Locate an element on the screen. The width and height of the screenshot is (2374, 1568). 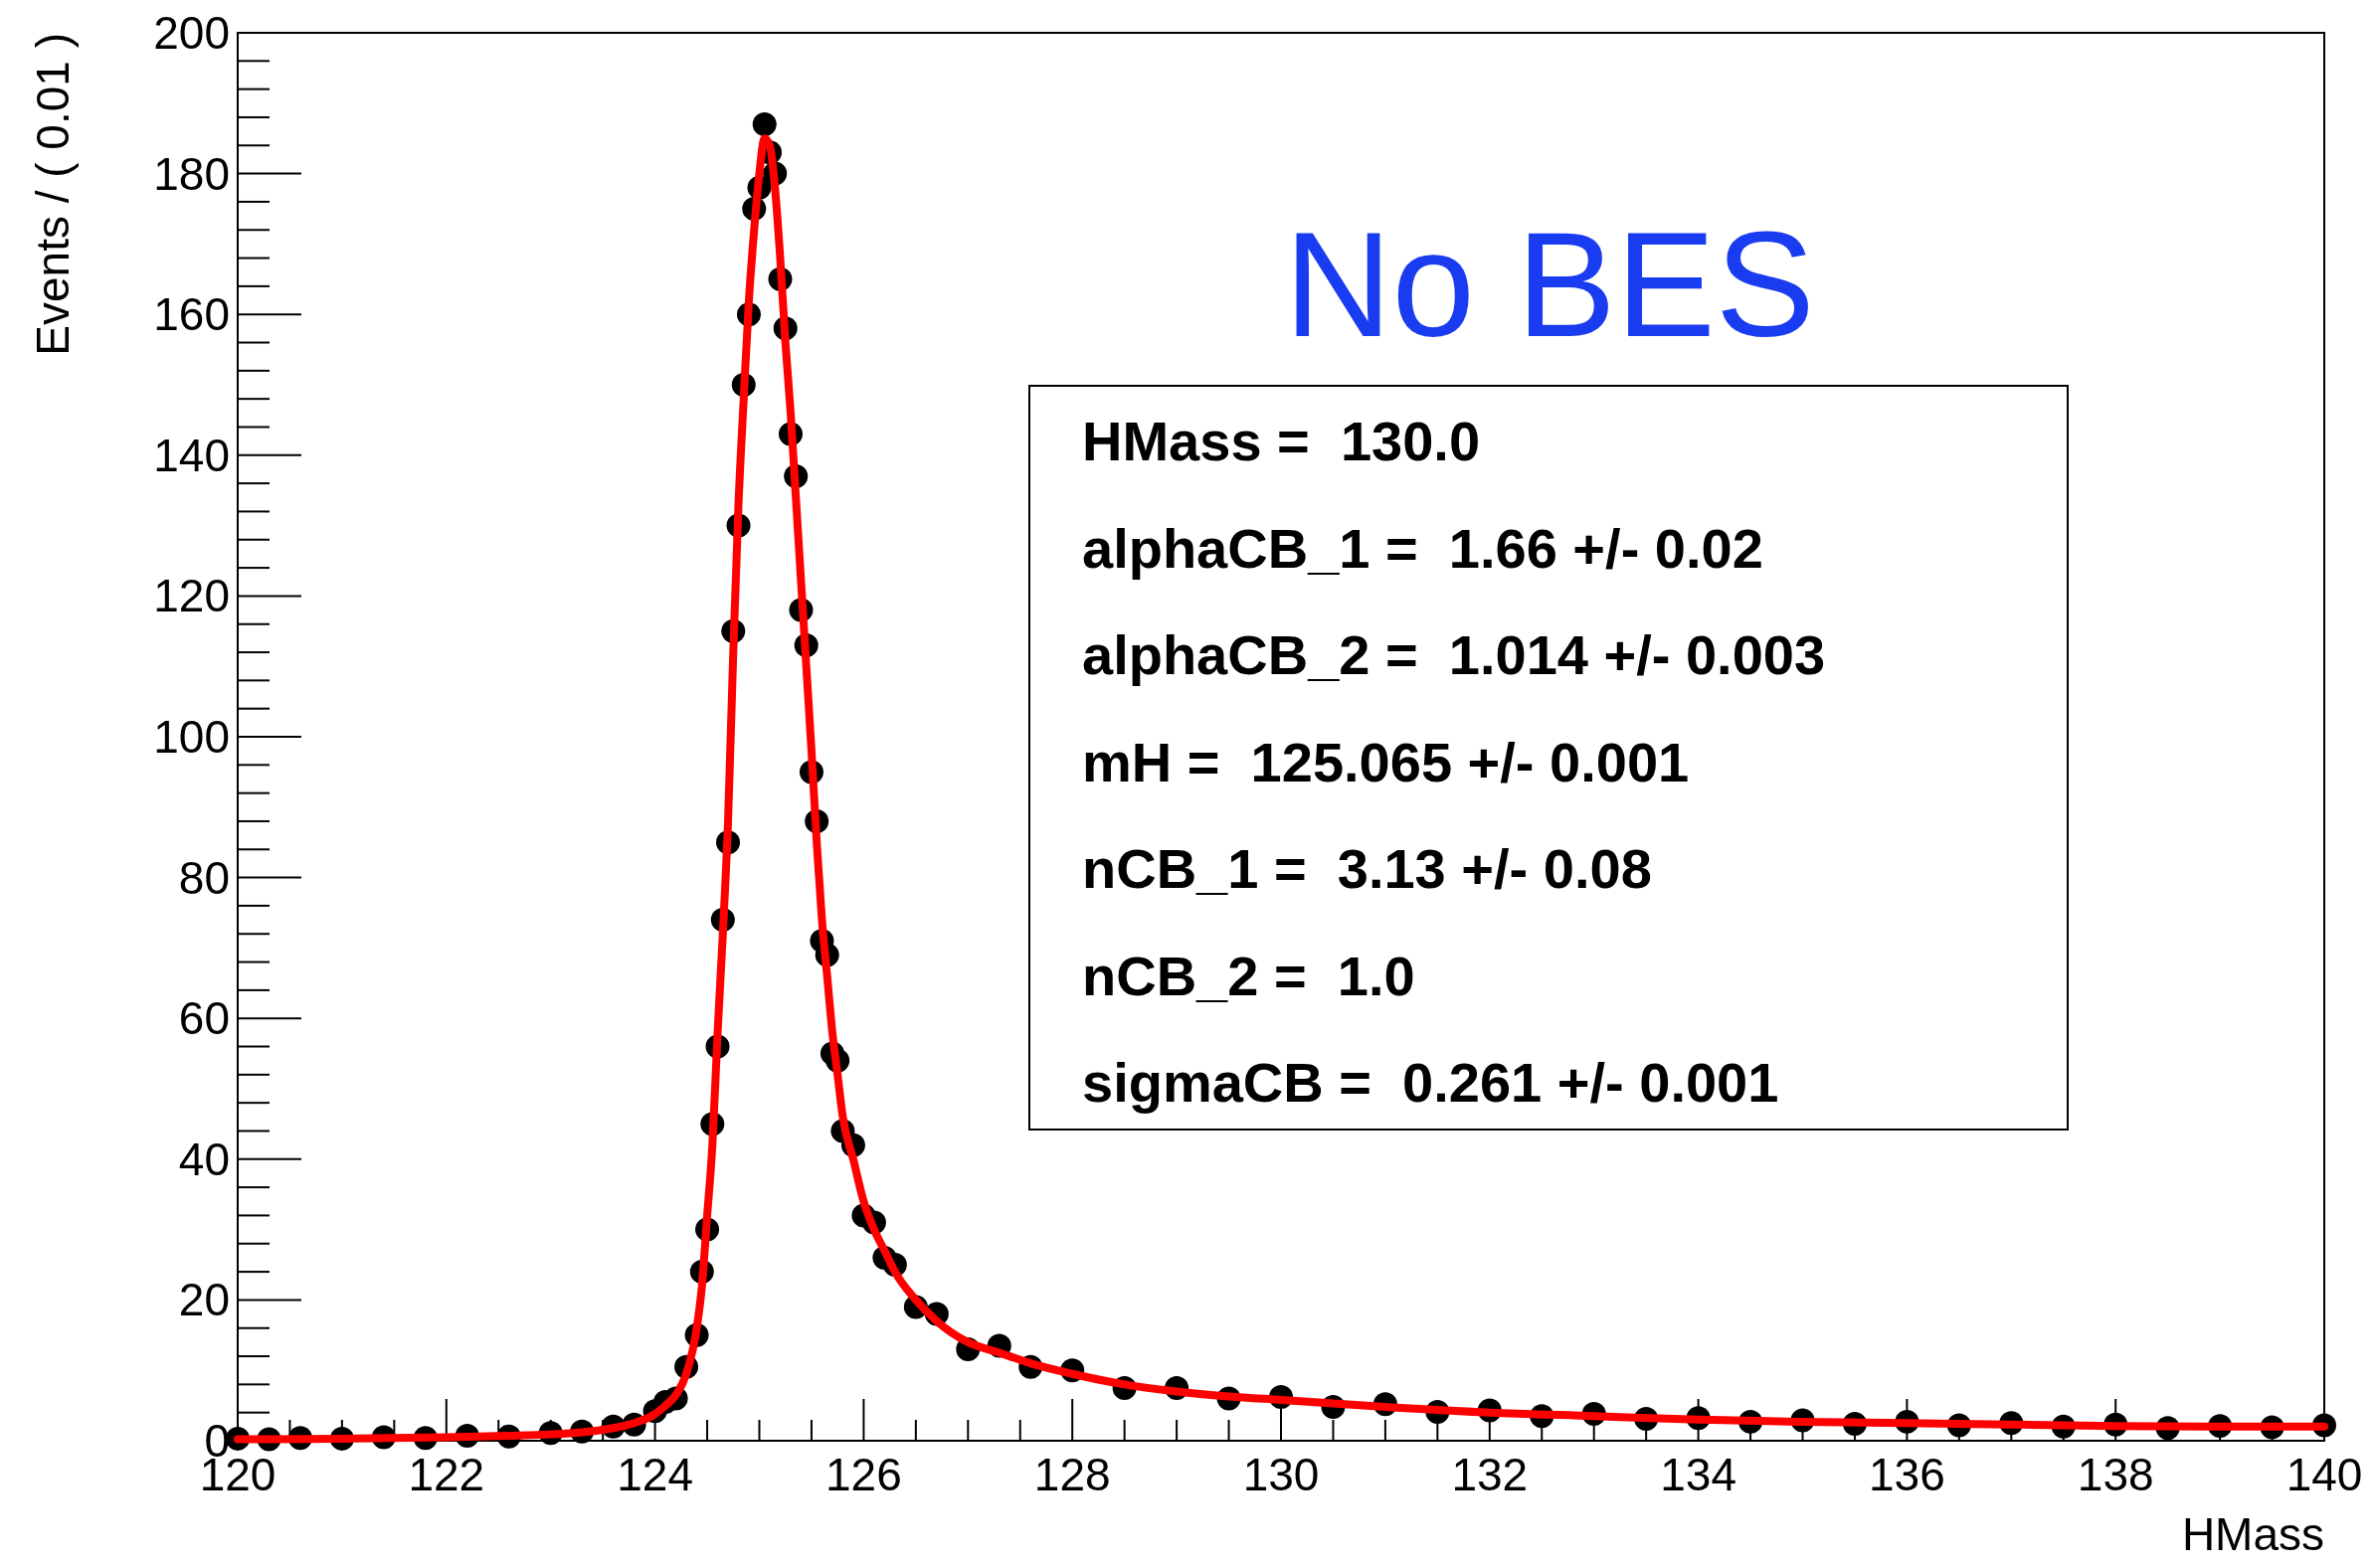
y-tick-label: 40 is located at coordinates (204, 1158).